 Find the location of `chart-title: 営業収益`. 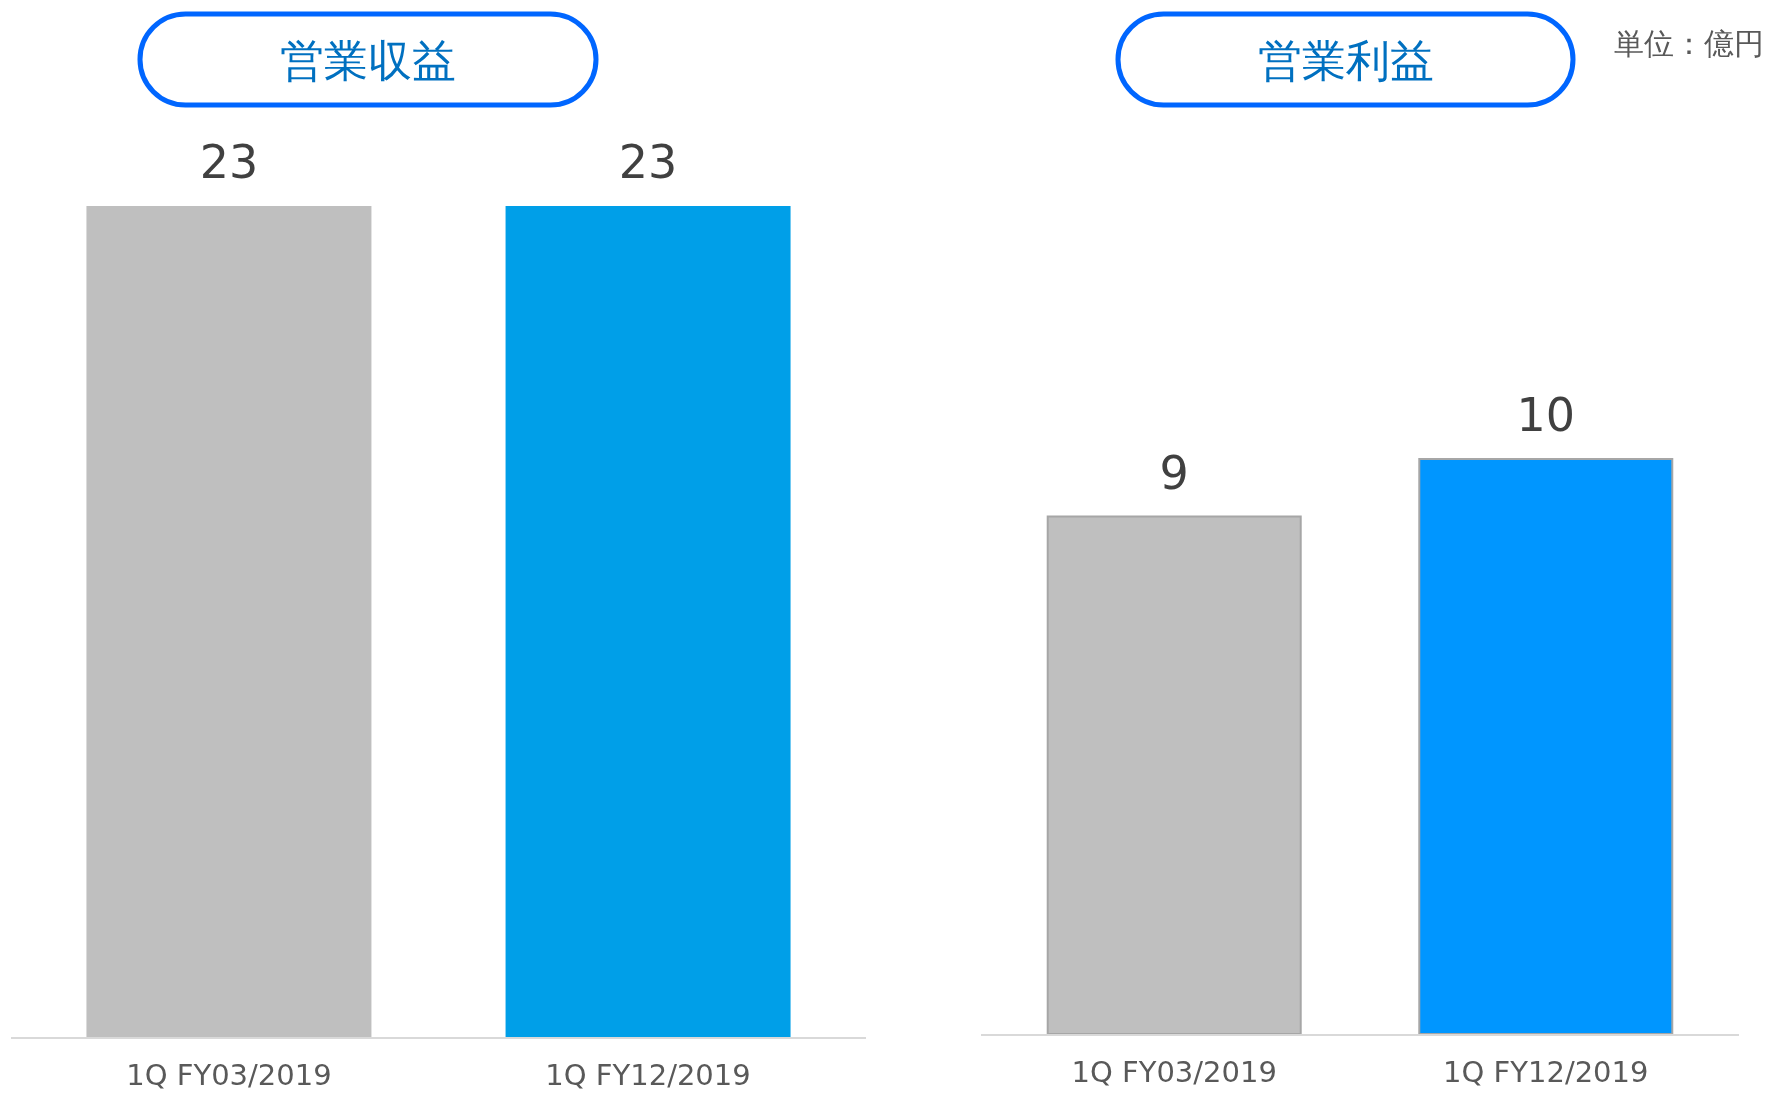

chart-title: 営業収益 is located at coordinates (368, 60).